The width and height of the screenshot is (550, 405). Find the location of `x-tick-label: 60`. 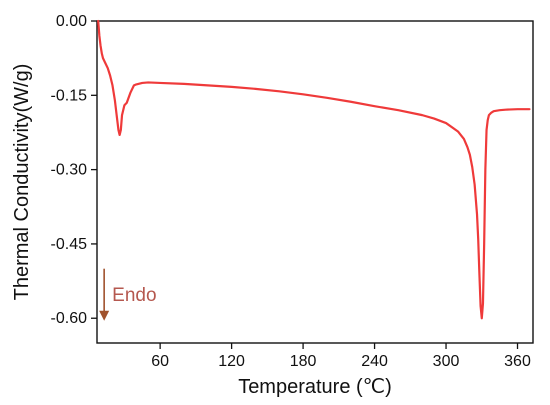

x-tick-label: 60 is located at coordinates (160, 361).